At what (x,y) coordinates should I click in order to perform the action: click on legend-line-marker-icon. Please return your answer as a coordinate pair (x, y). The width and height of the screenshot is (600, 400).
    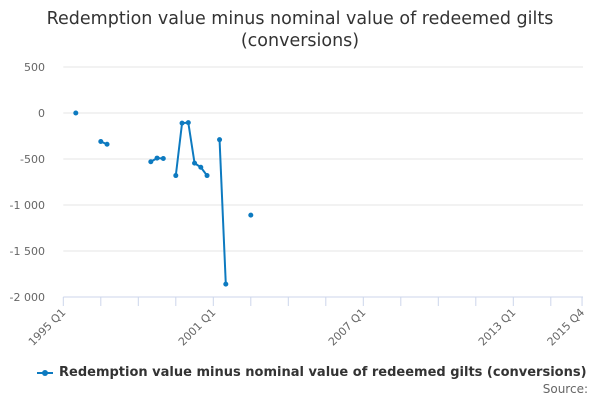
    Looking at the image, I should click on (45, 373).